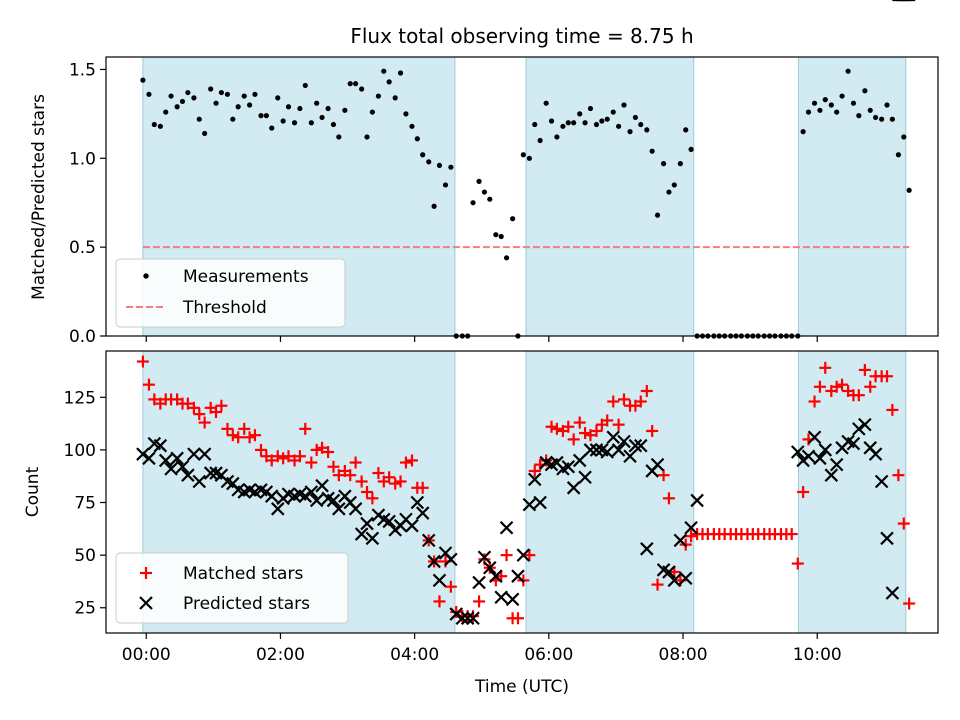 This screenshot has height=720, width=960. I want to click on y-tick-label: 50, so click(85, 556).